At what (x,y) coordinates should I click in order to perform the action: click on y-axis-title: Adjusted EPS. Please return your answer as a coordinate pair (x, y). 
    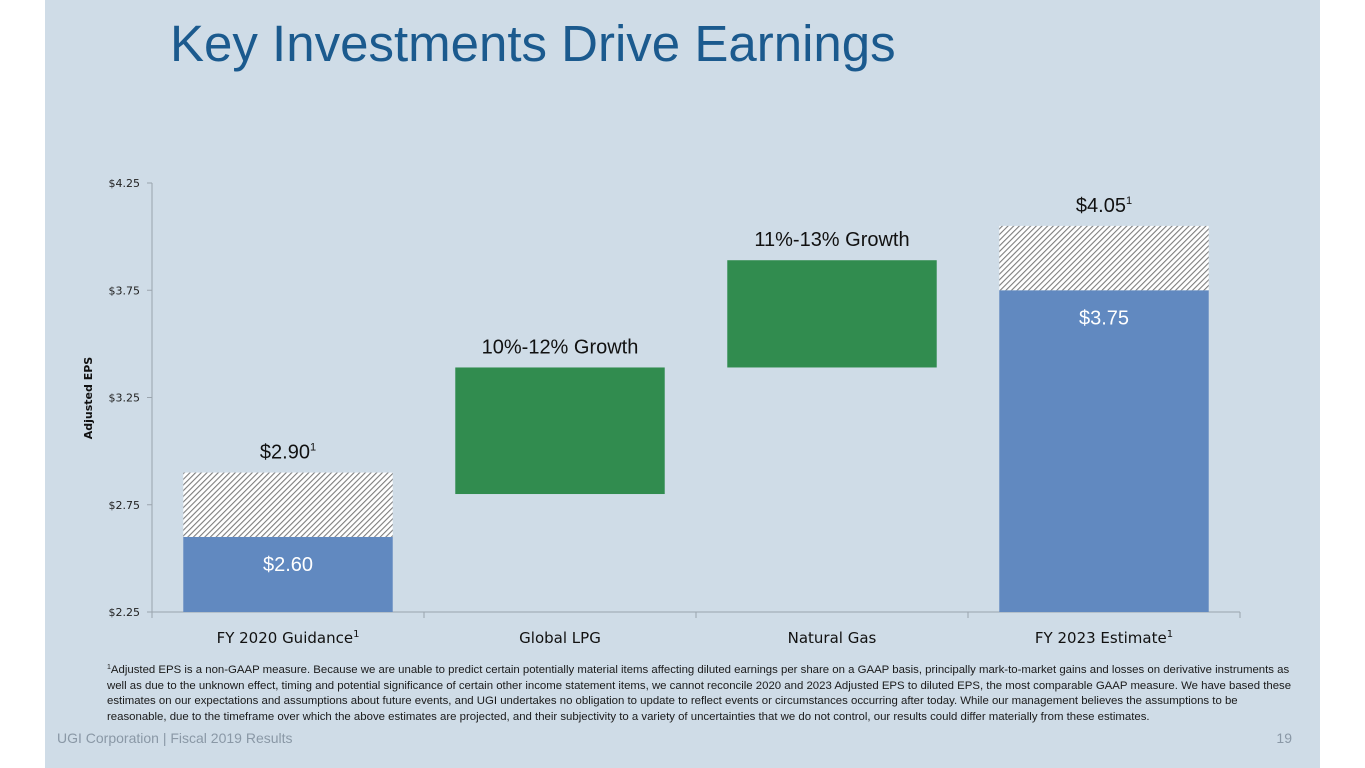
    Looking at the image, I should click on (88, 398).